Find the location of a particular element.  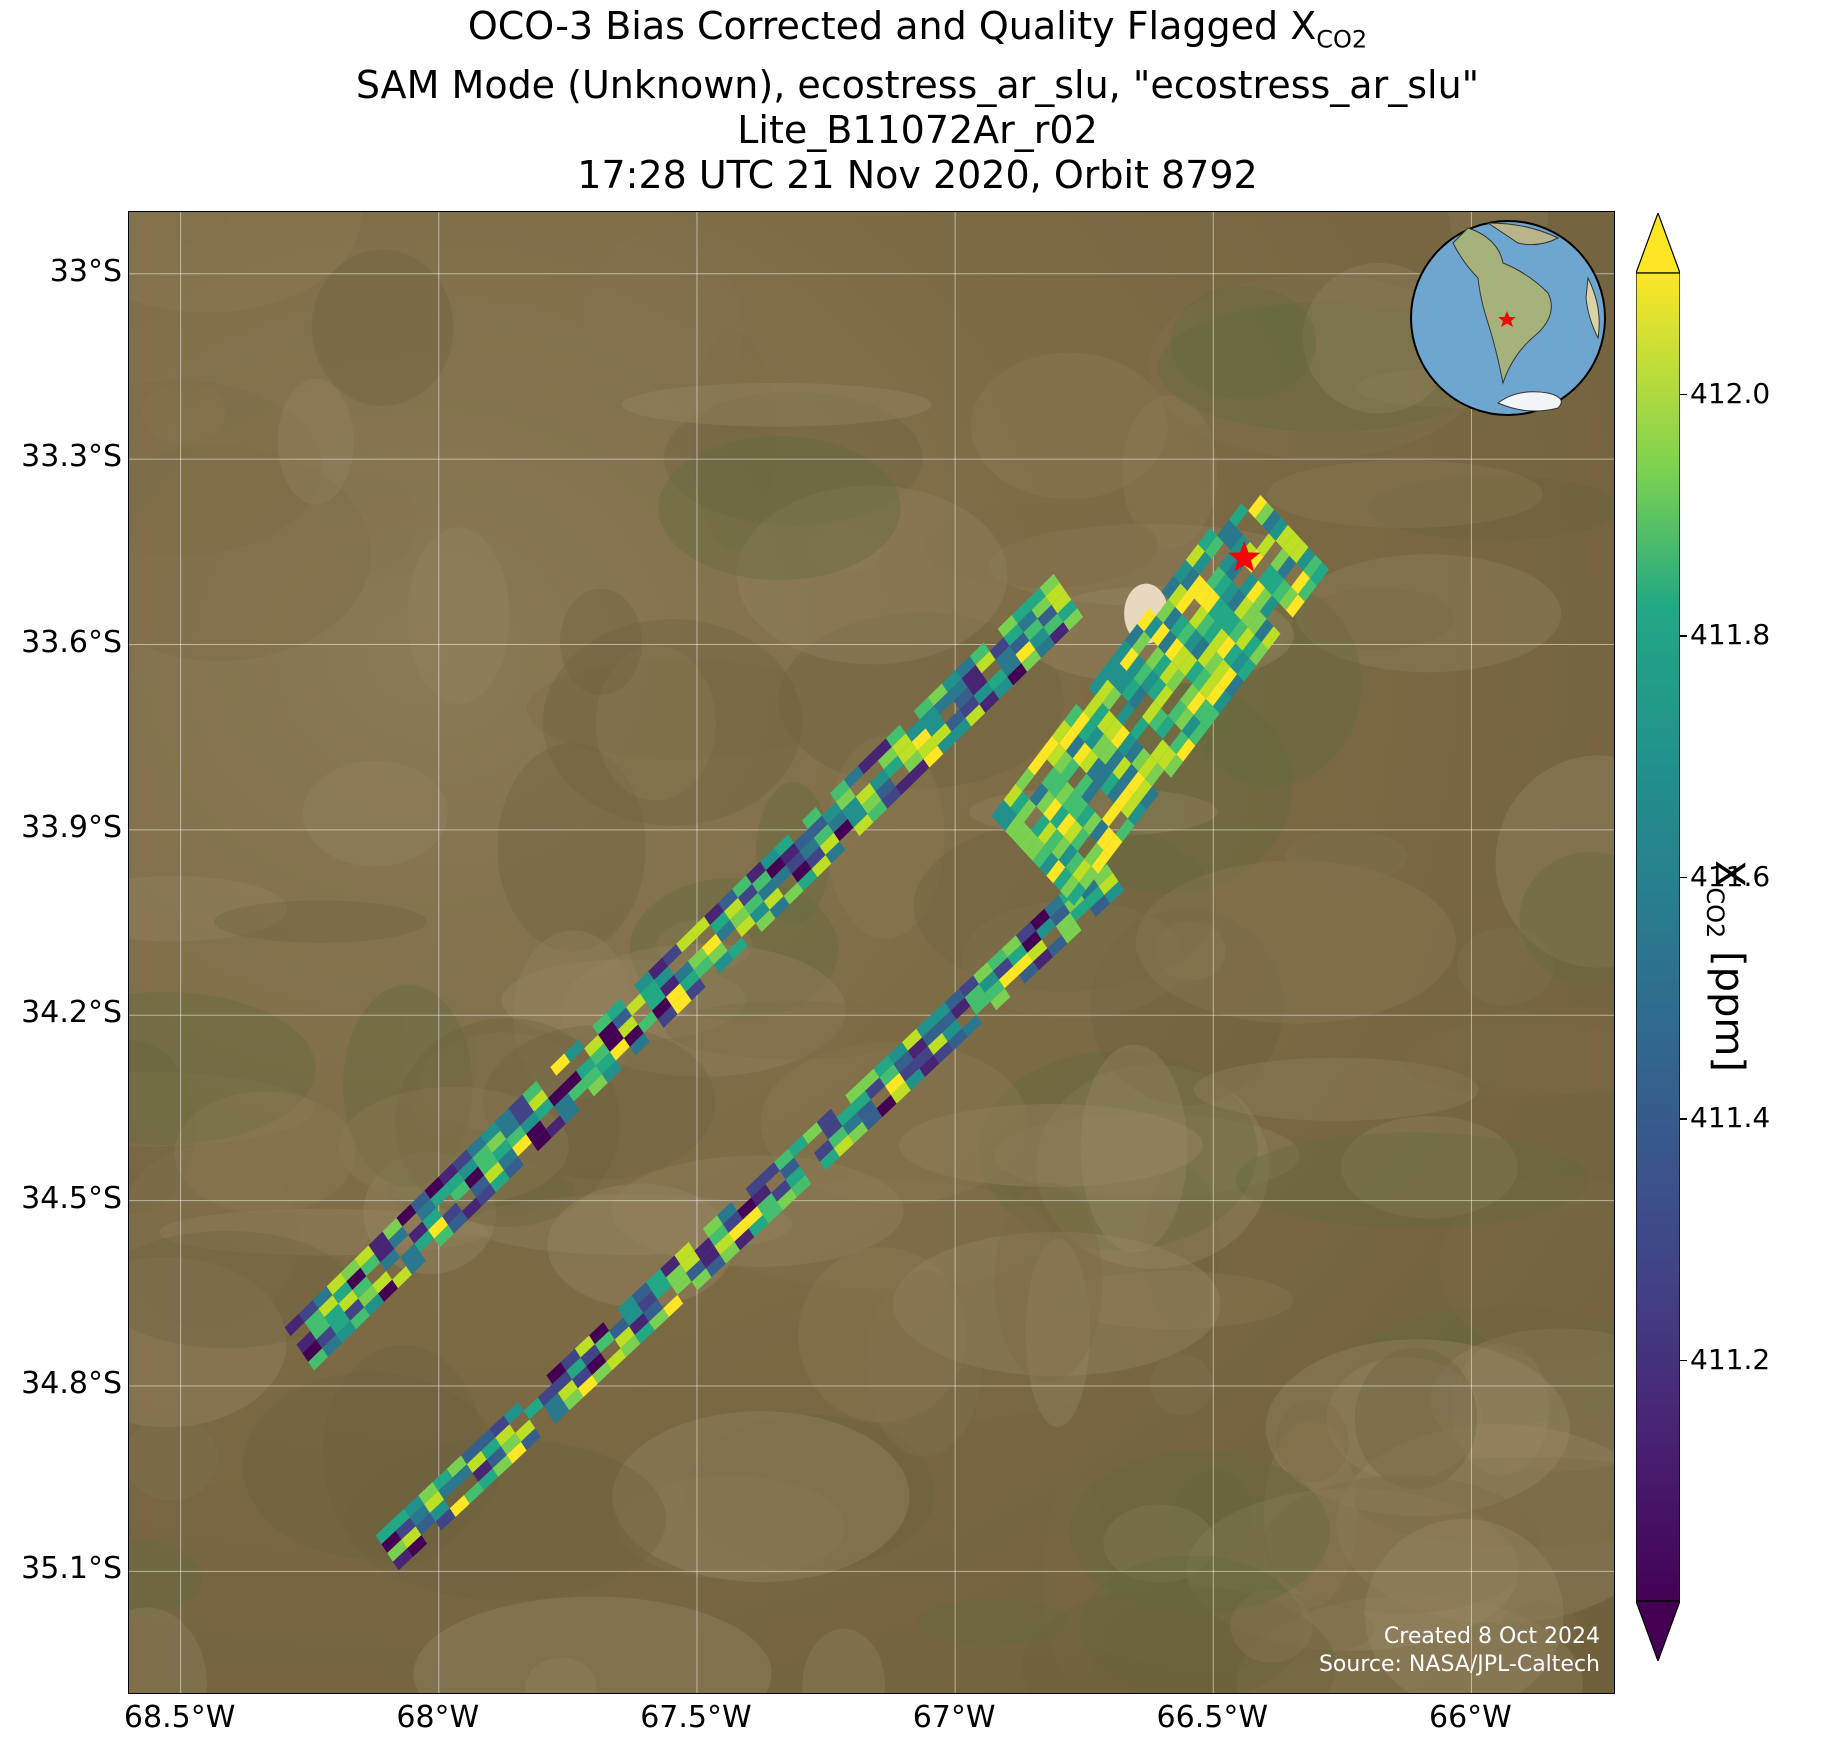

colorbar-tick-label: 411.6 is located at coordinates (1730, 876).